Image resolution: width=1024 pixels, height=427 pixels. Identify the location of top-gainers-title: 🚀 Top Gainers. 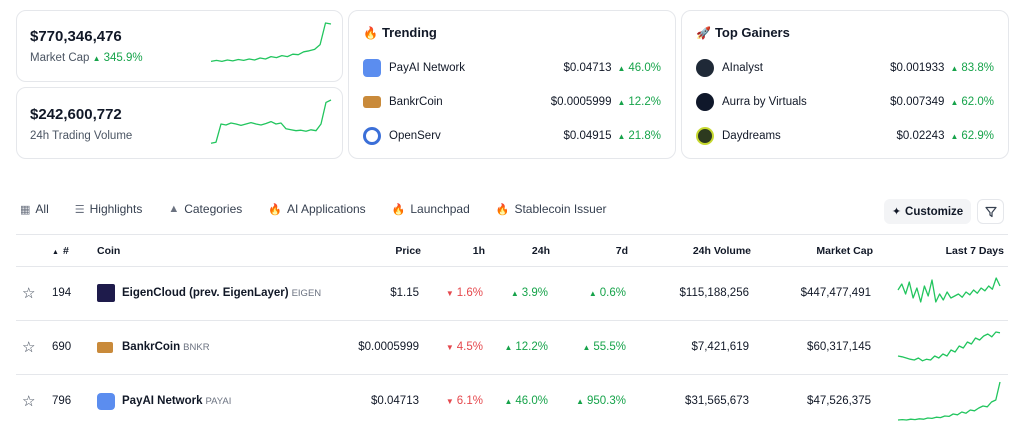
(743, 32).